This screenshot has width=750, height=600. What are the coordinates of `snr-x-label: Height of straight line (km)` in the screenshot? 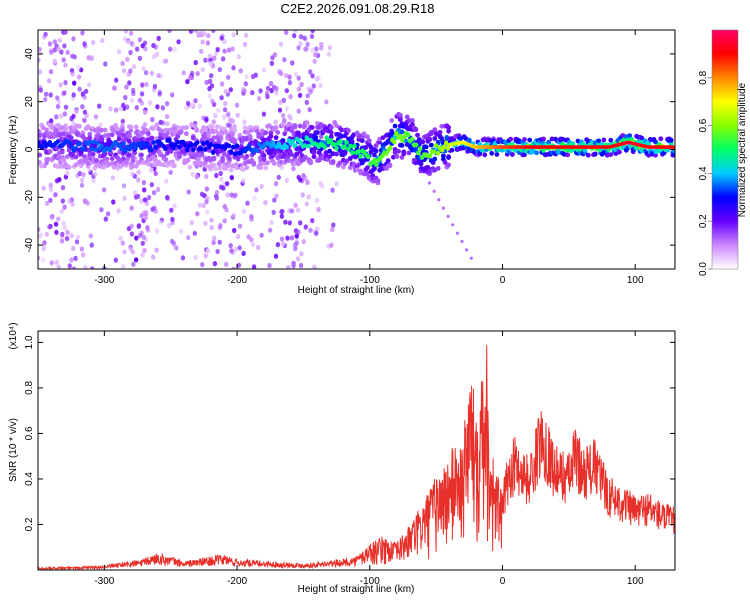 It's located at (356, 589).